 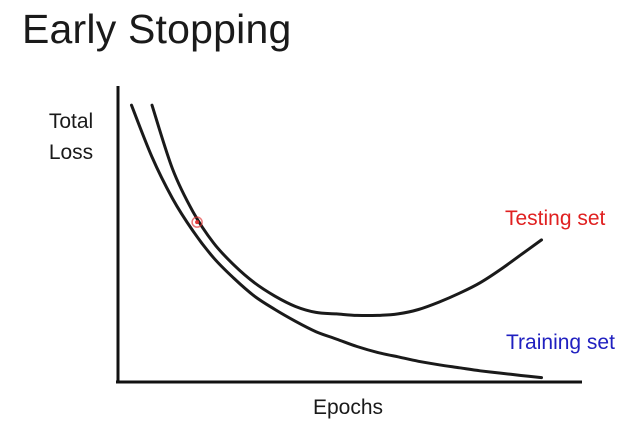 What do you see at coordinates (197, 222) in the screenshot?
I see `cursor-marker` at bounding box center [197, 222].